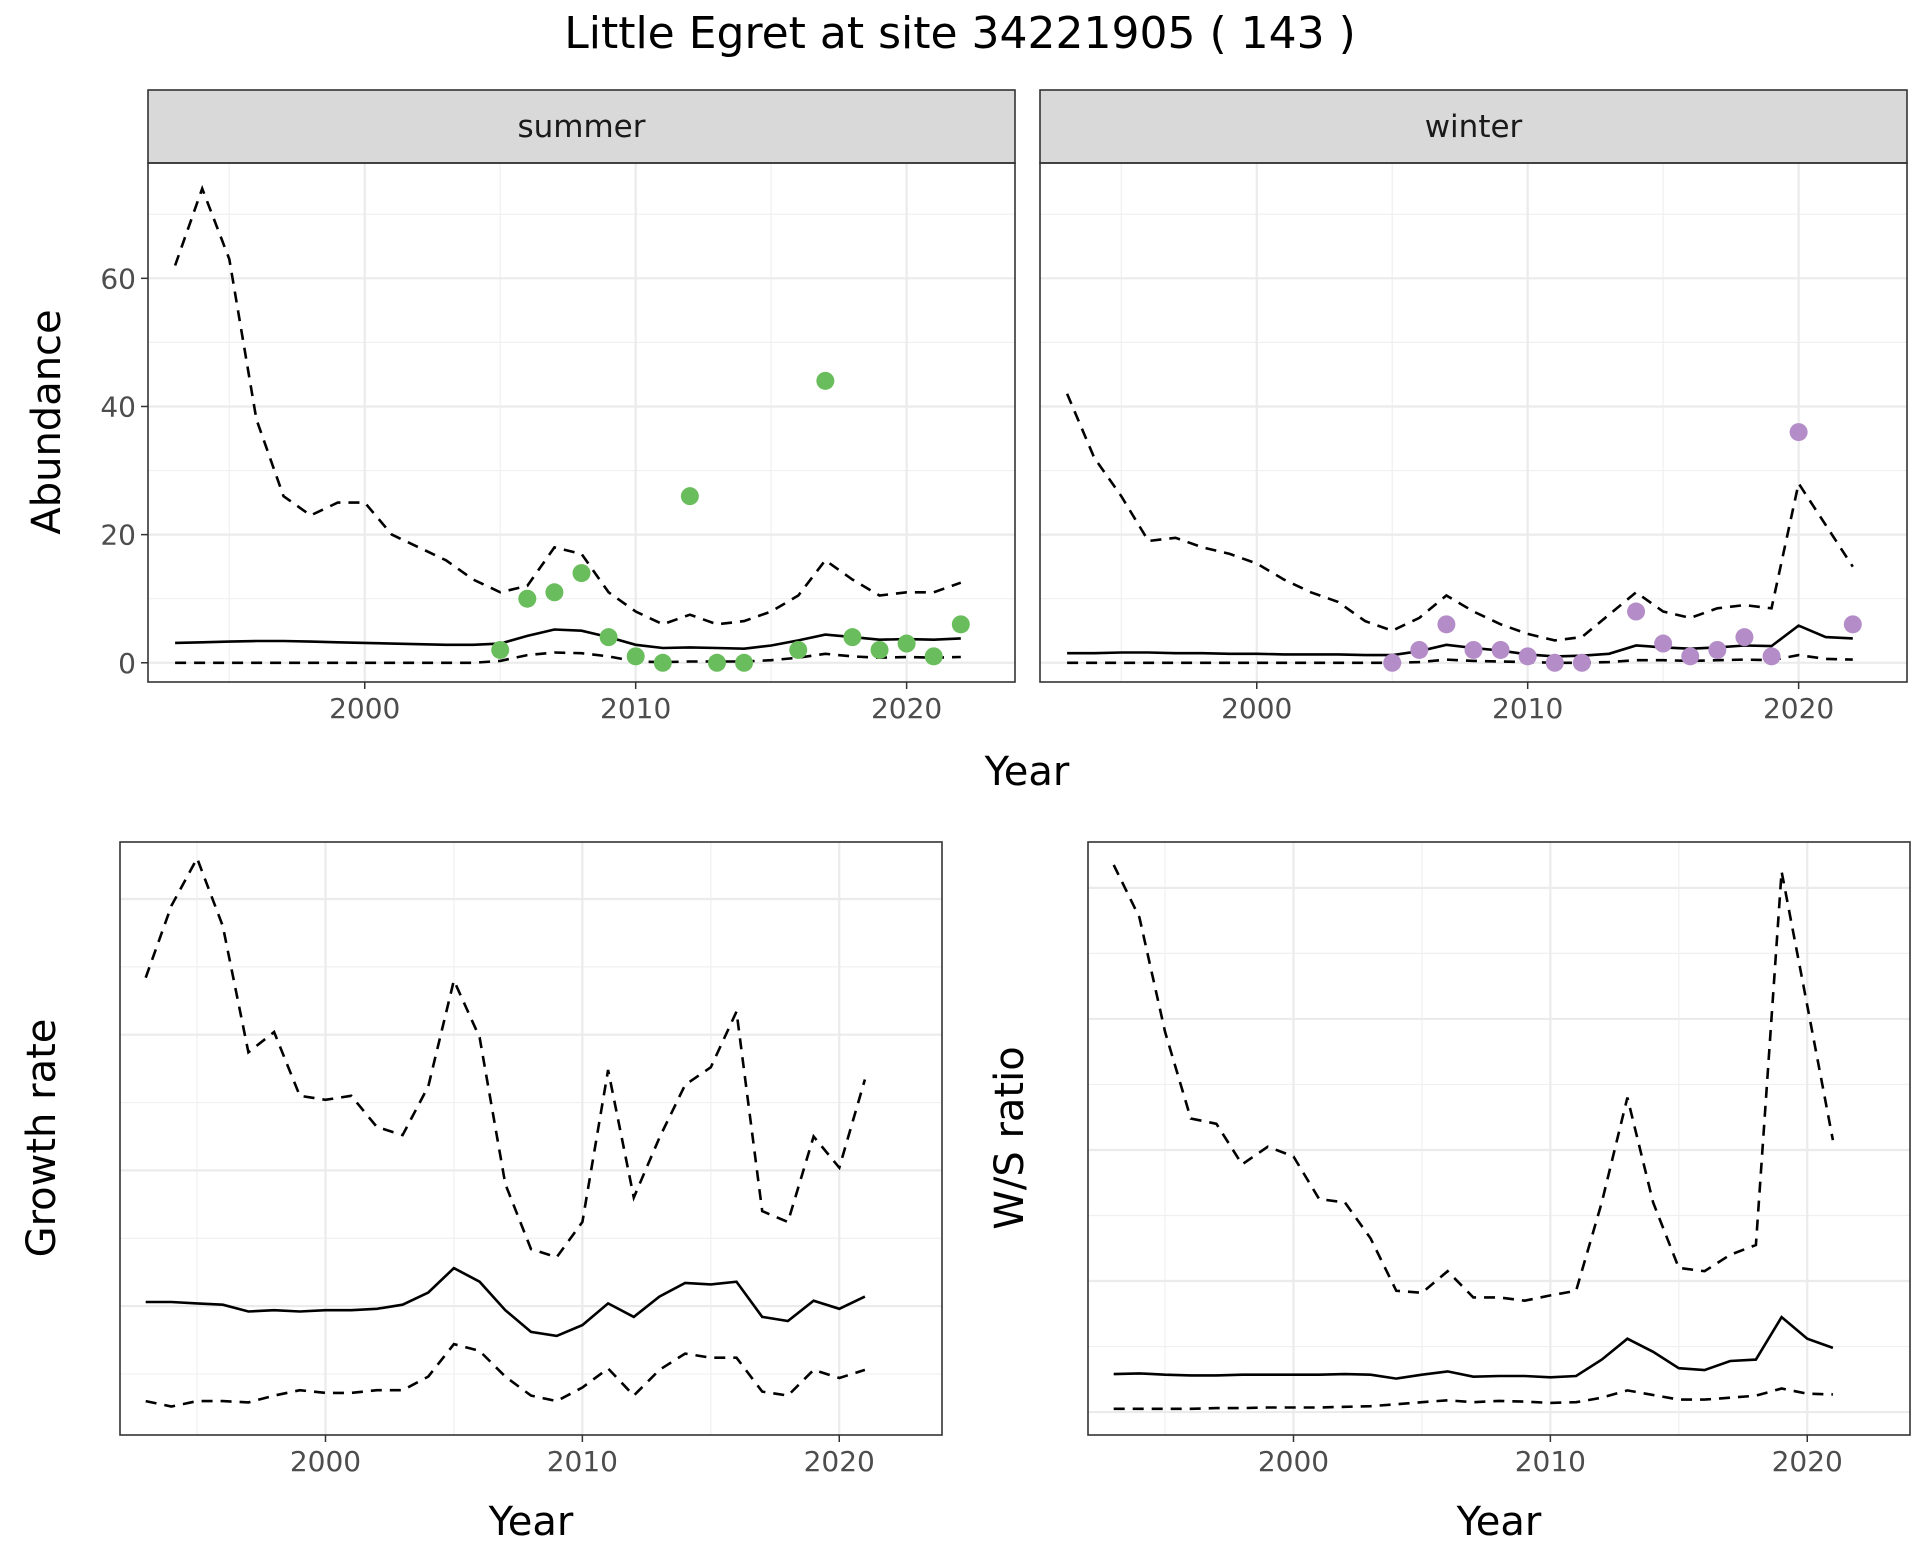 The width and height of the screenshot is (1920, 1560). I want to click on facet-strip-label: summer, so click(581, 127).